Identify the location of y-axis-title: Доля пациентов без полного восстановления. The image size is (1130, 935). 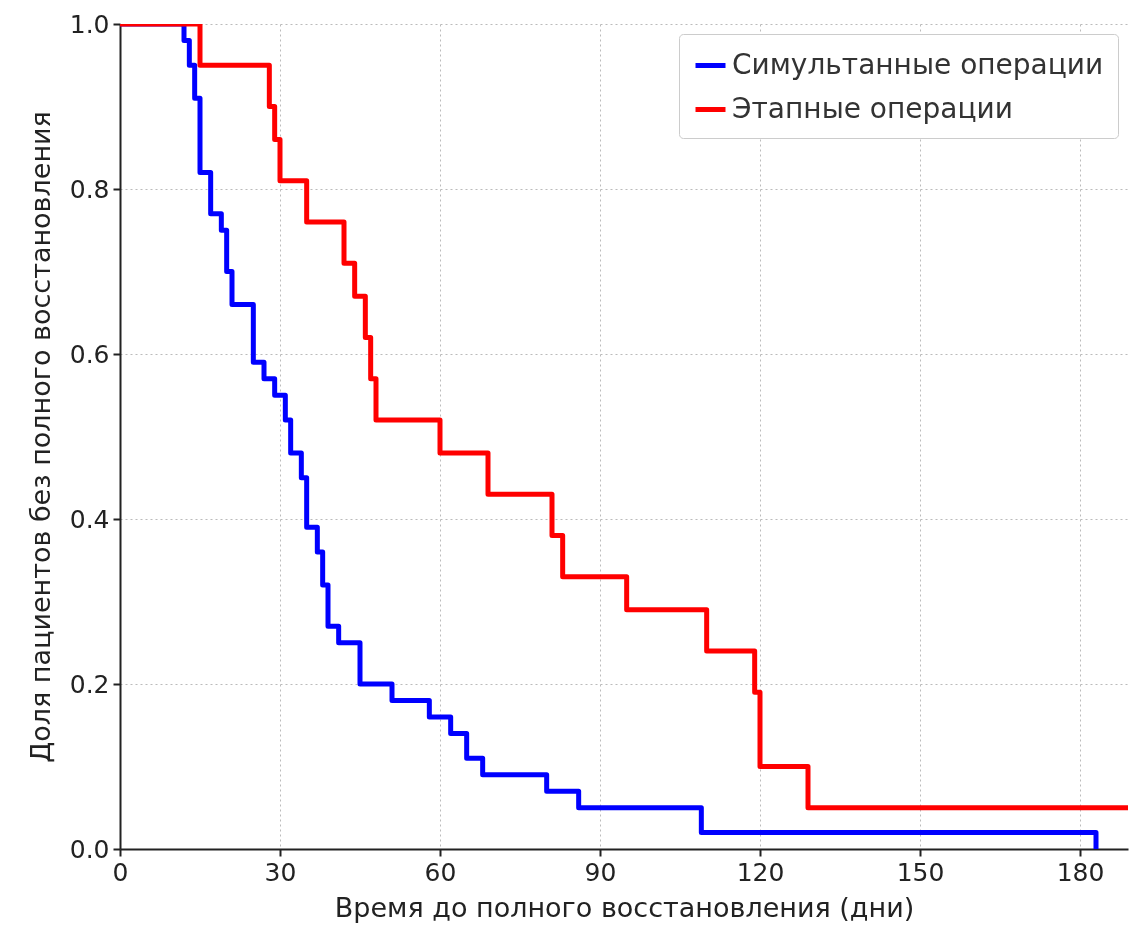
(40, 437).